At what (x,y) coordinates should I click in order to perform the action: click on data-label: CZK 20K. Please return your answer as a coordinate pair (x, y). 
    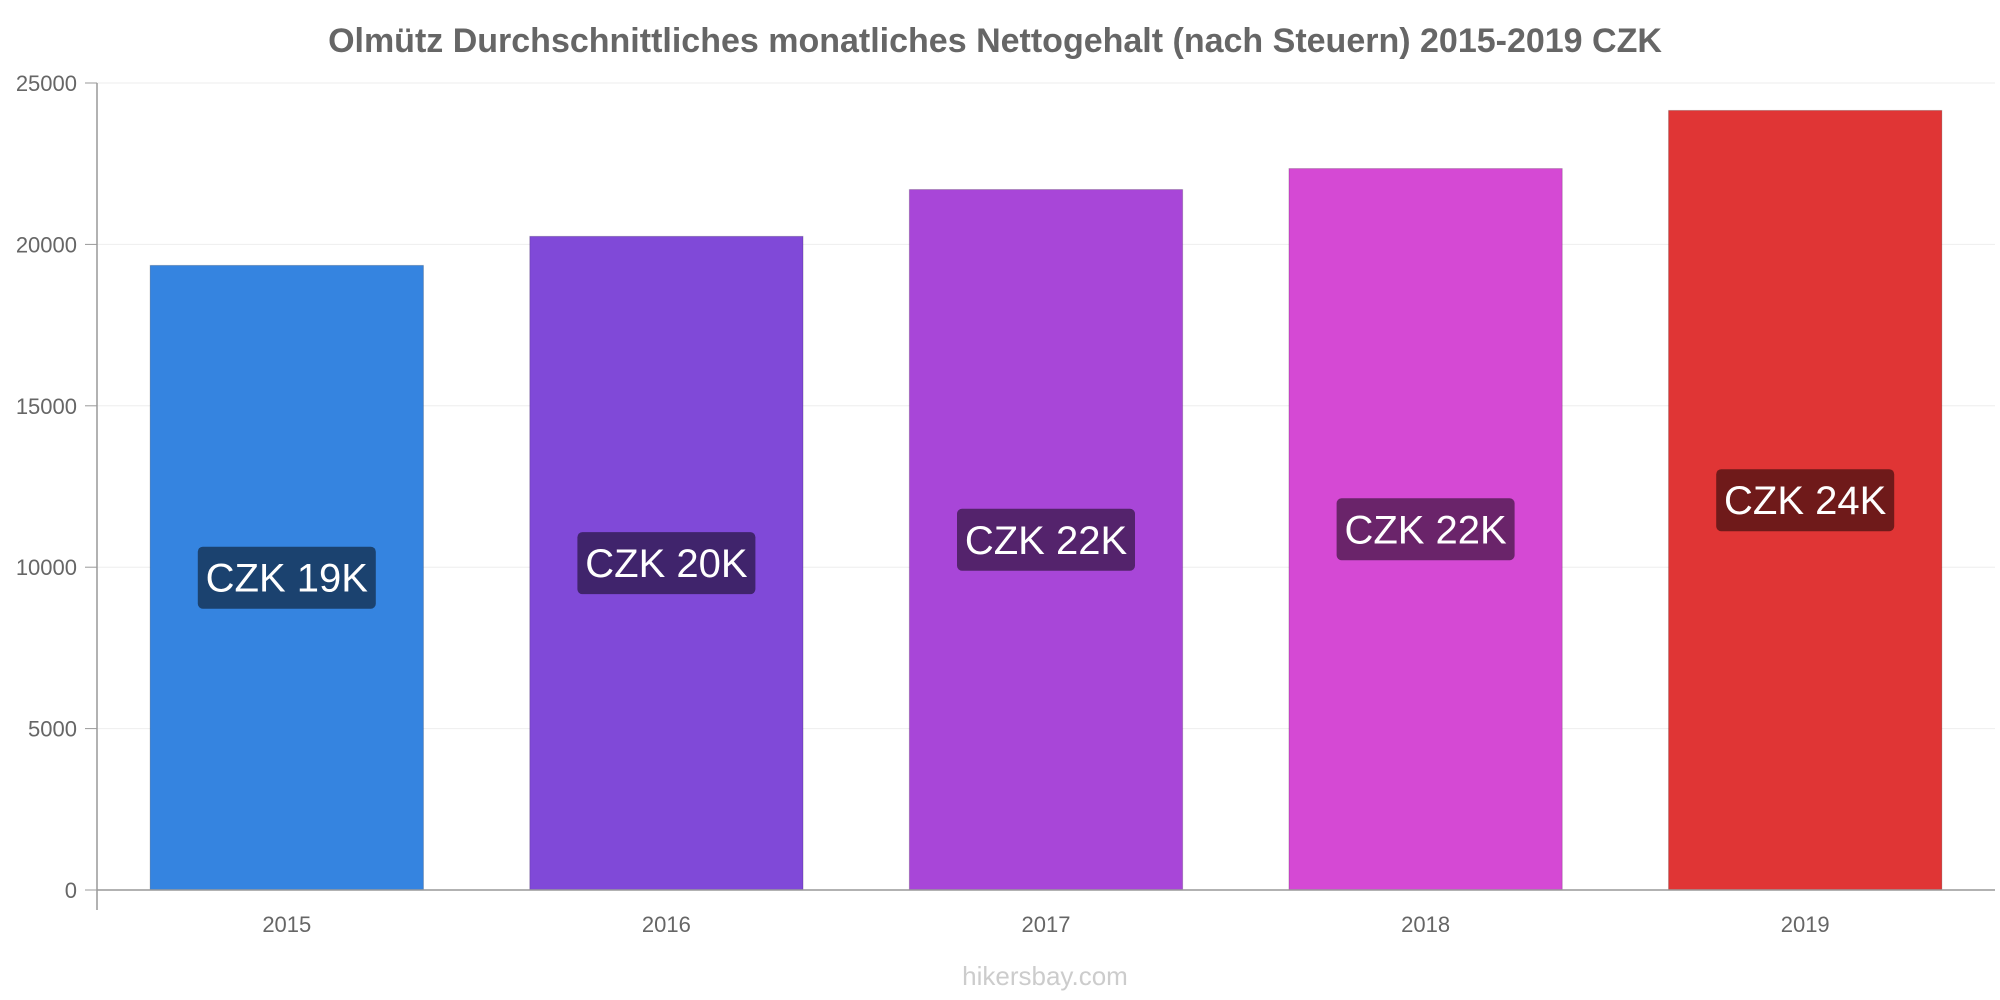
    Looking at the image, I should click on (666, 564).